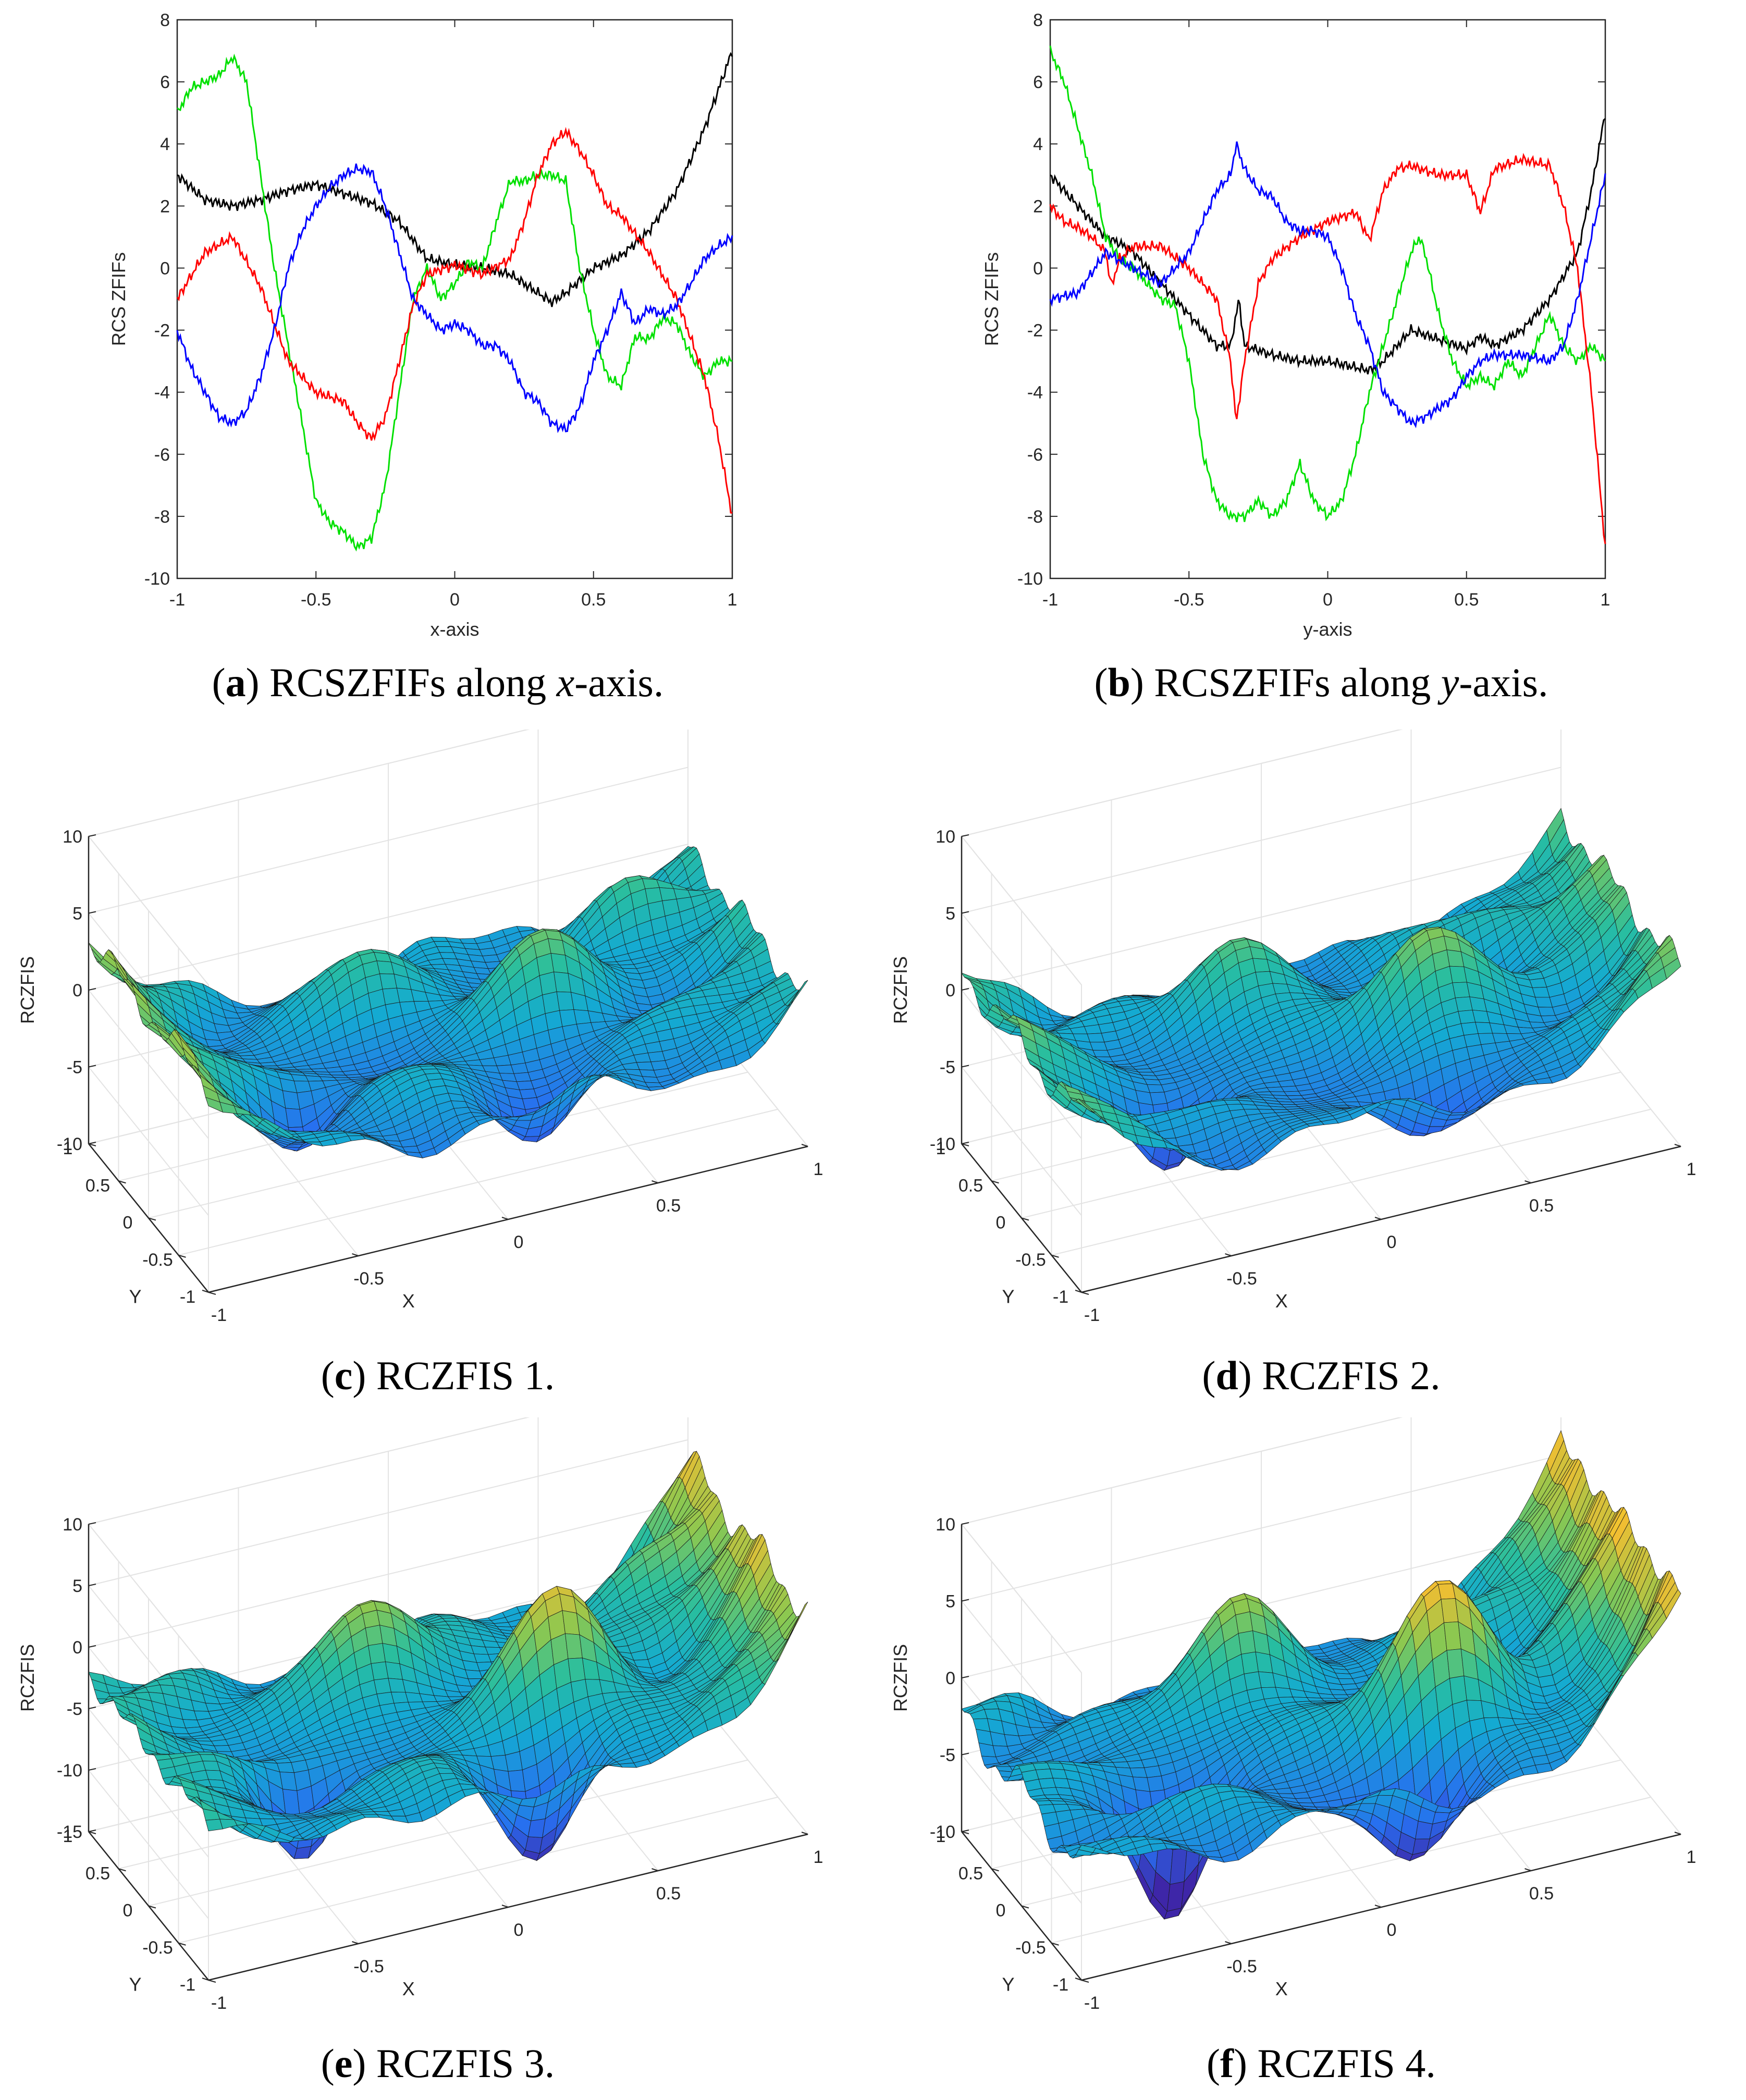  Describe the element at coordinates (454, 630) in the screenshot. I see `x-axis-label: x-axis` at that location.